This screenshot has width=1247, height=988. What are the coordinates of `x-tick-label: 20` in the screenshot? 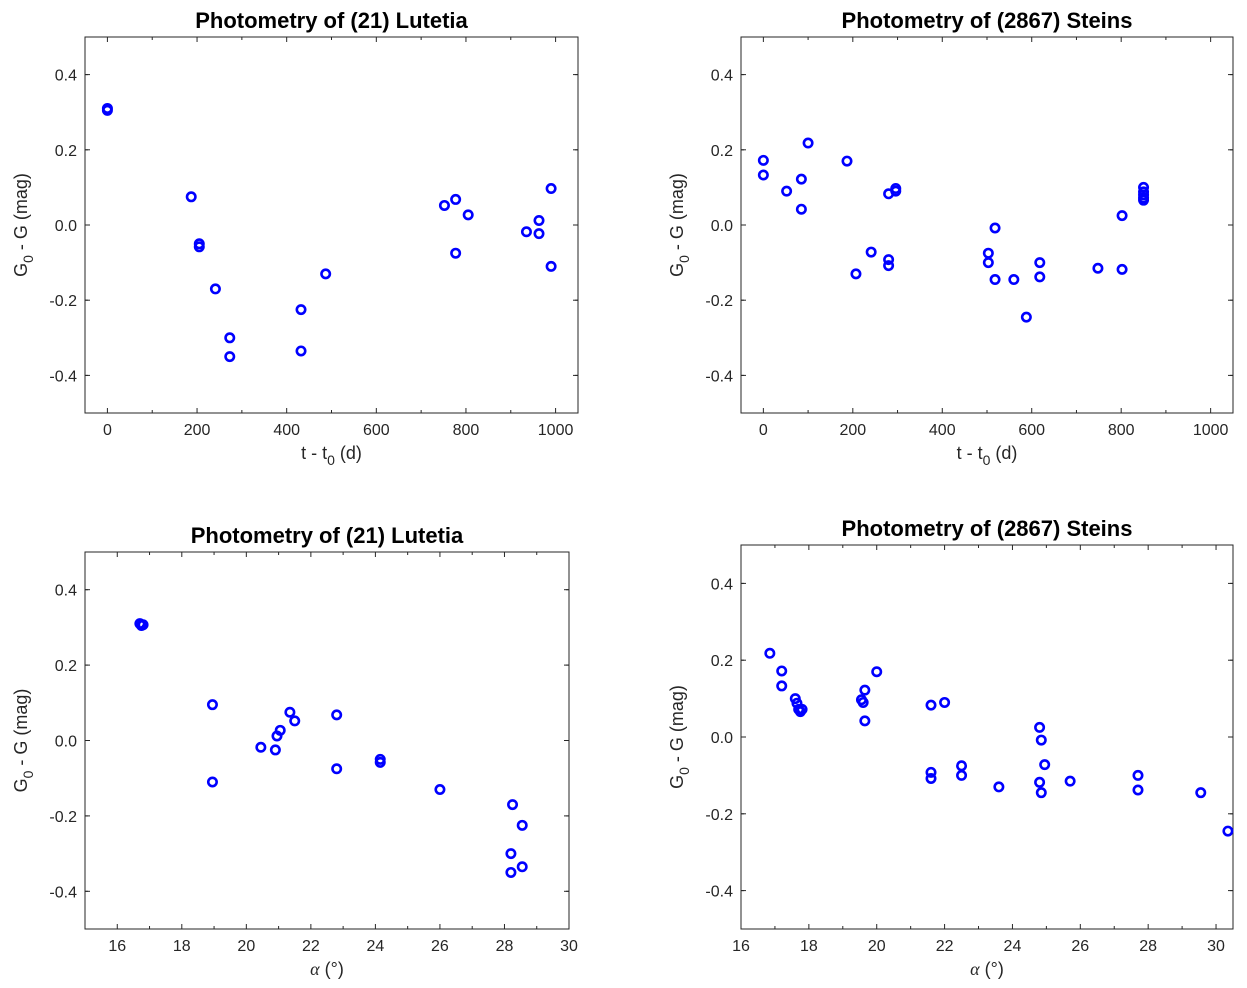 It's located at (877, 946).